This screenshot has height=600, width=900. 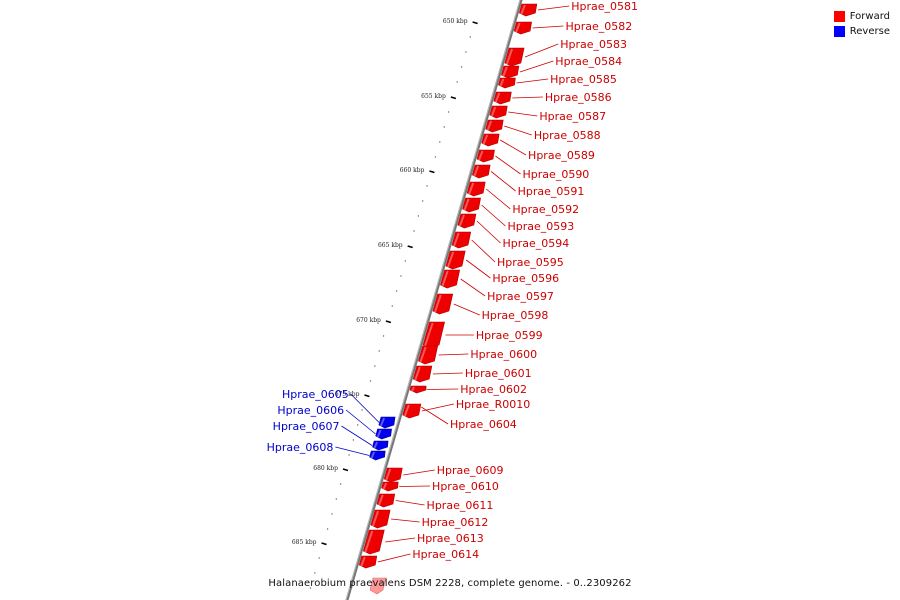 I want to click on gene-label: Hprae_0601, so click(x=498, y=373).